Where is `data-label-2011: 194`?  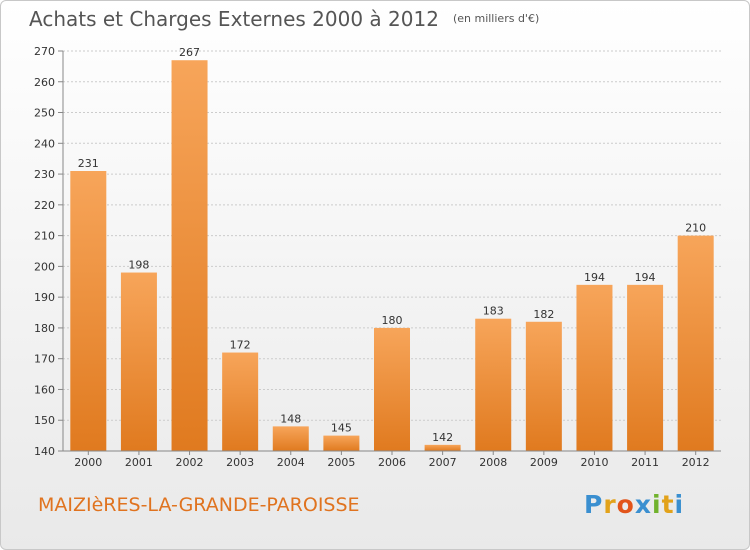
data-label-2011: 194 is located at coordinates (645, 277).